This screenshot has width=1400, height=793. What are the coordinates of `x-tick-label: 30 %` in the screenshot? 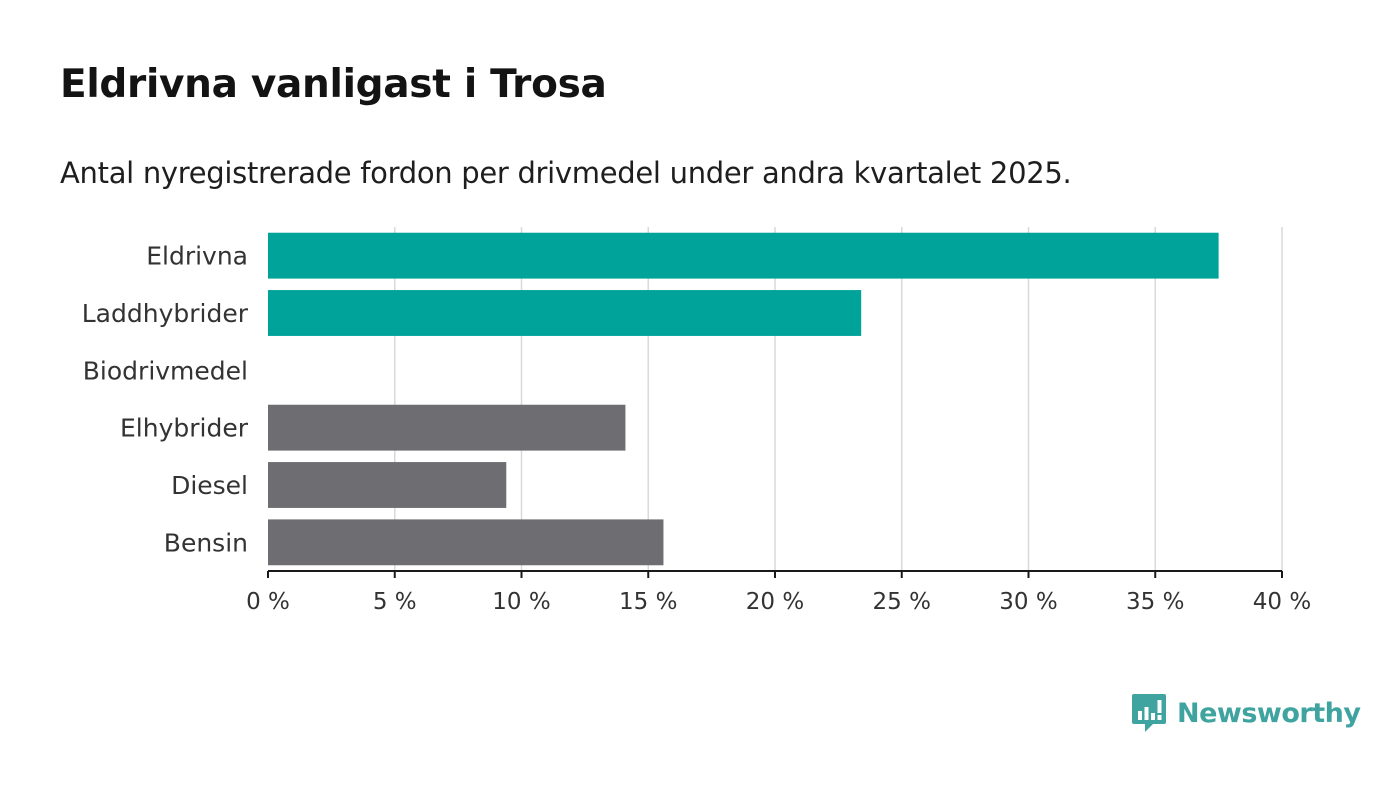 It's located at (1028, 602).